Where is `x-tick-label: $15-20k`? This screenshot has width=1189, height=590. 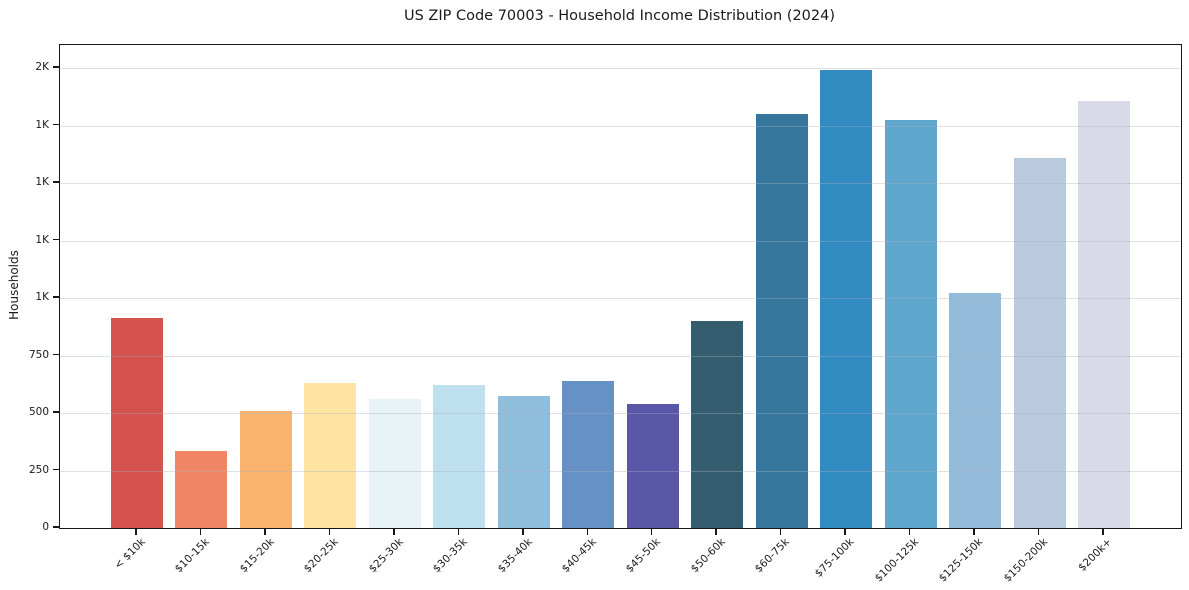
x-tick-label: $15-20k is located at coordinates (257, 556).